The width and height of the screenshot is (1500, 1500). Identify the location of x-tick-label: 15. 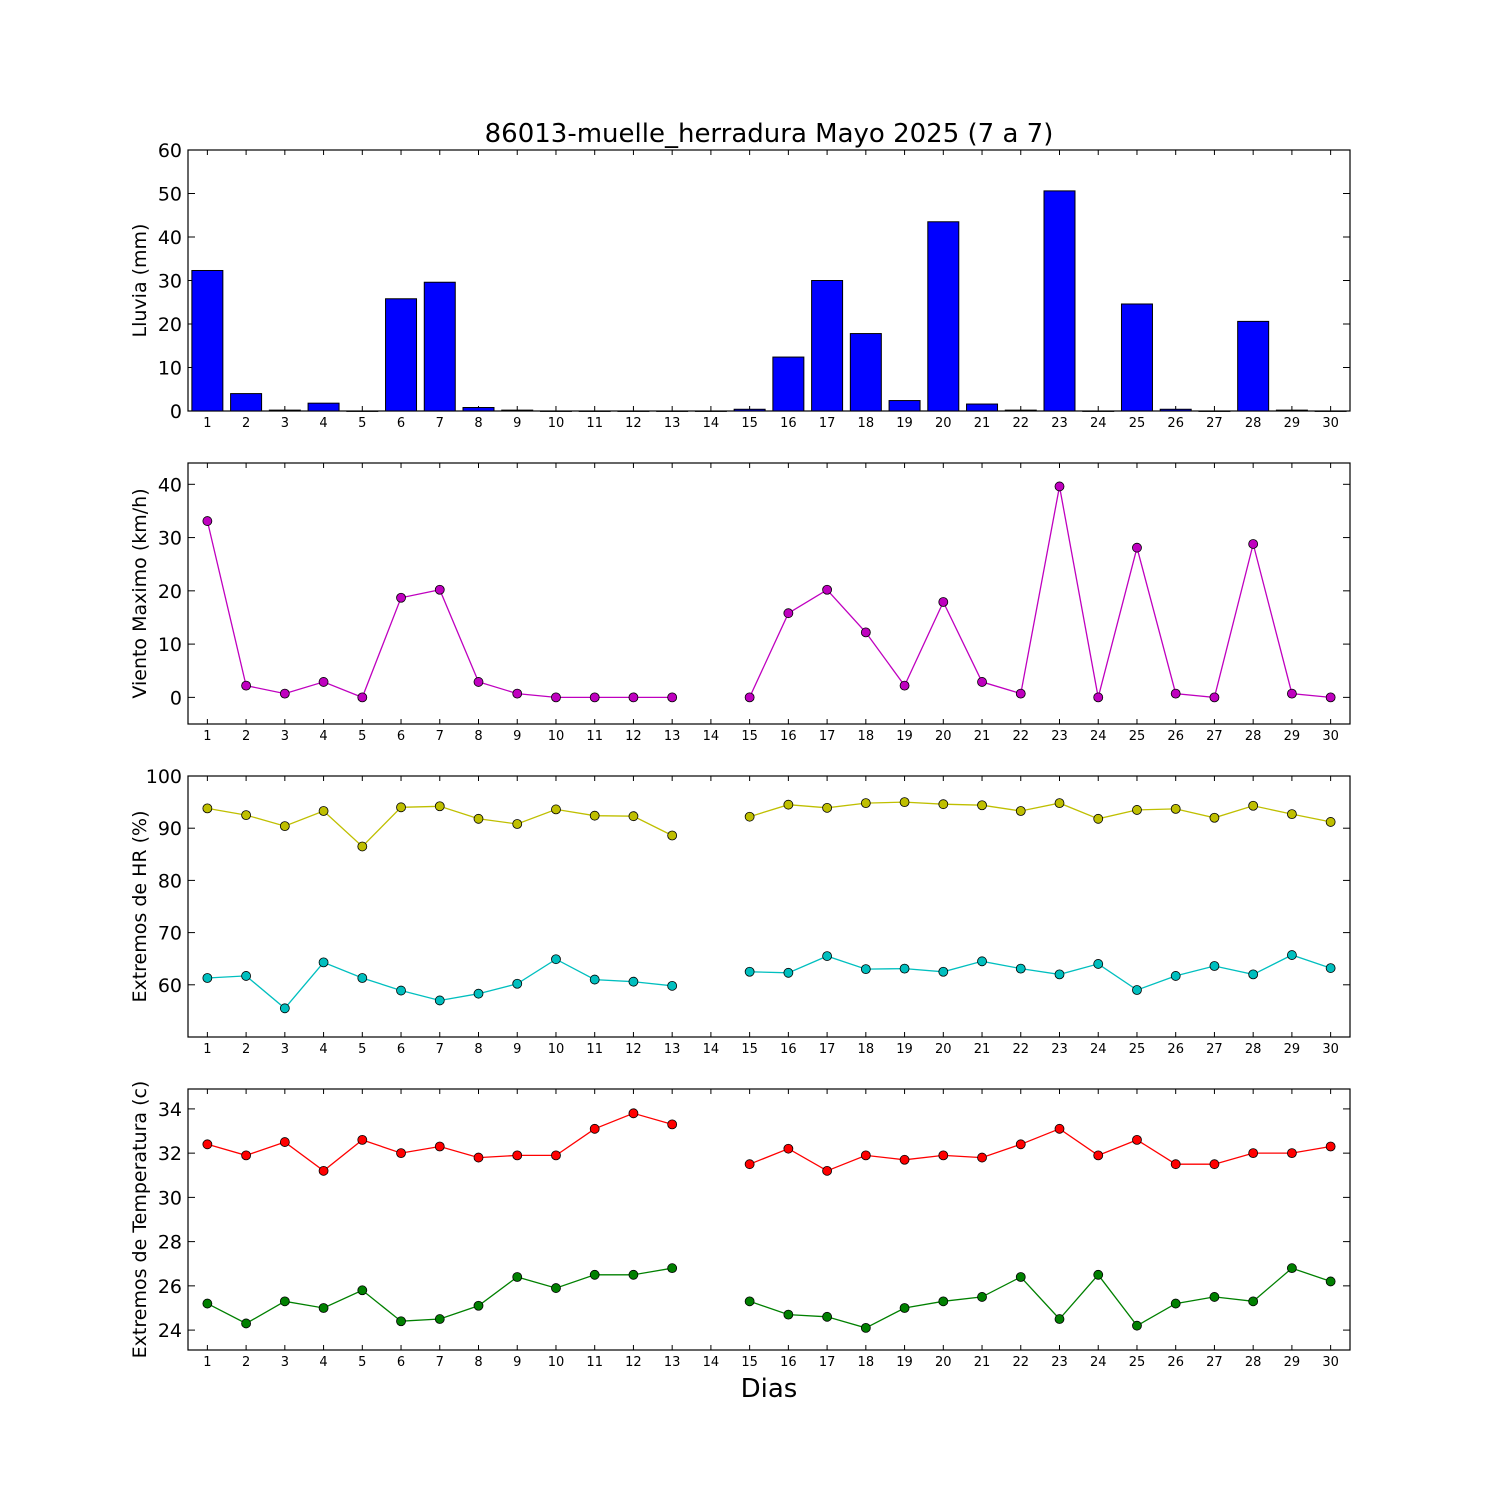
(749, 1049).